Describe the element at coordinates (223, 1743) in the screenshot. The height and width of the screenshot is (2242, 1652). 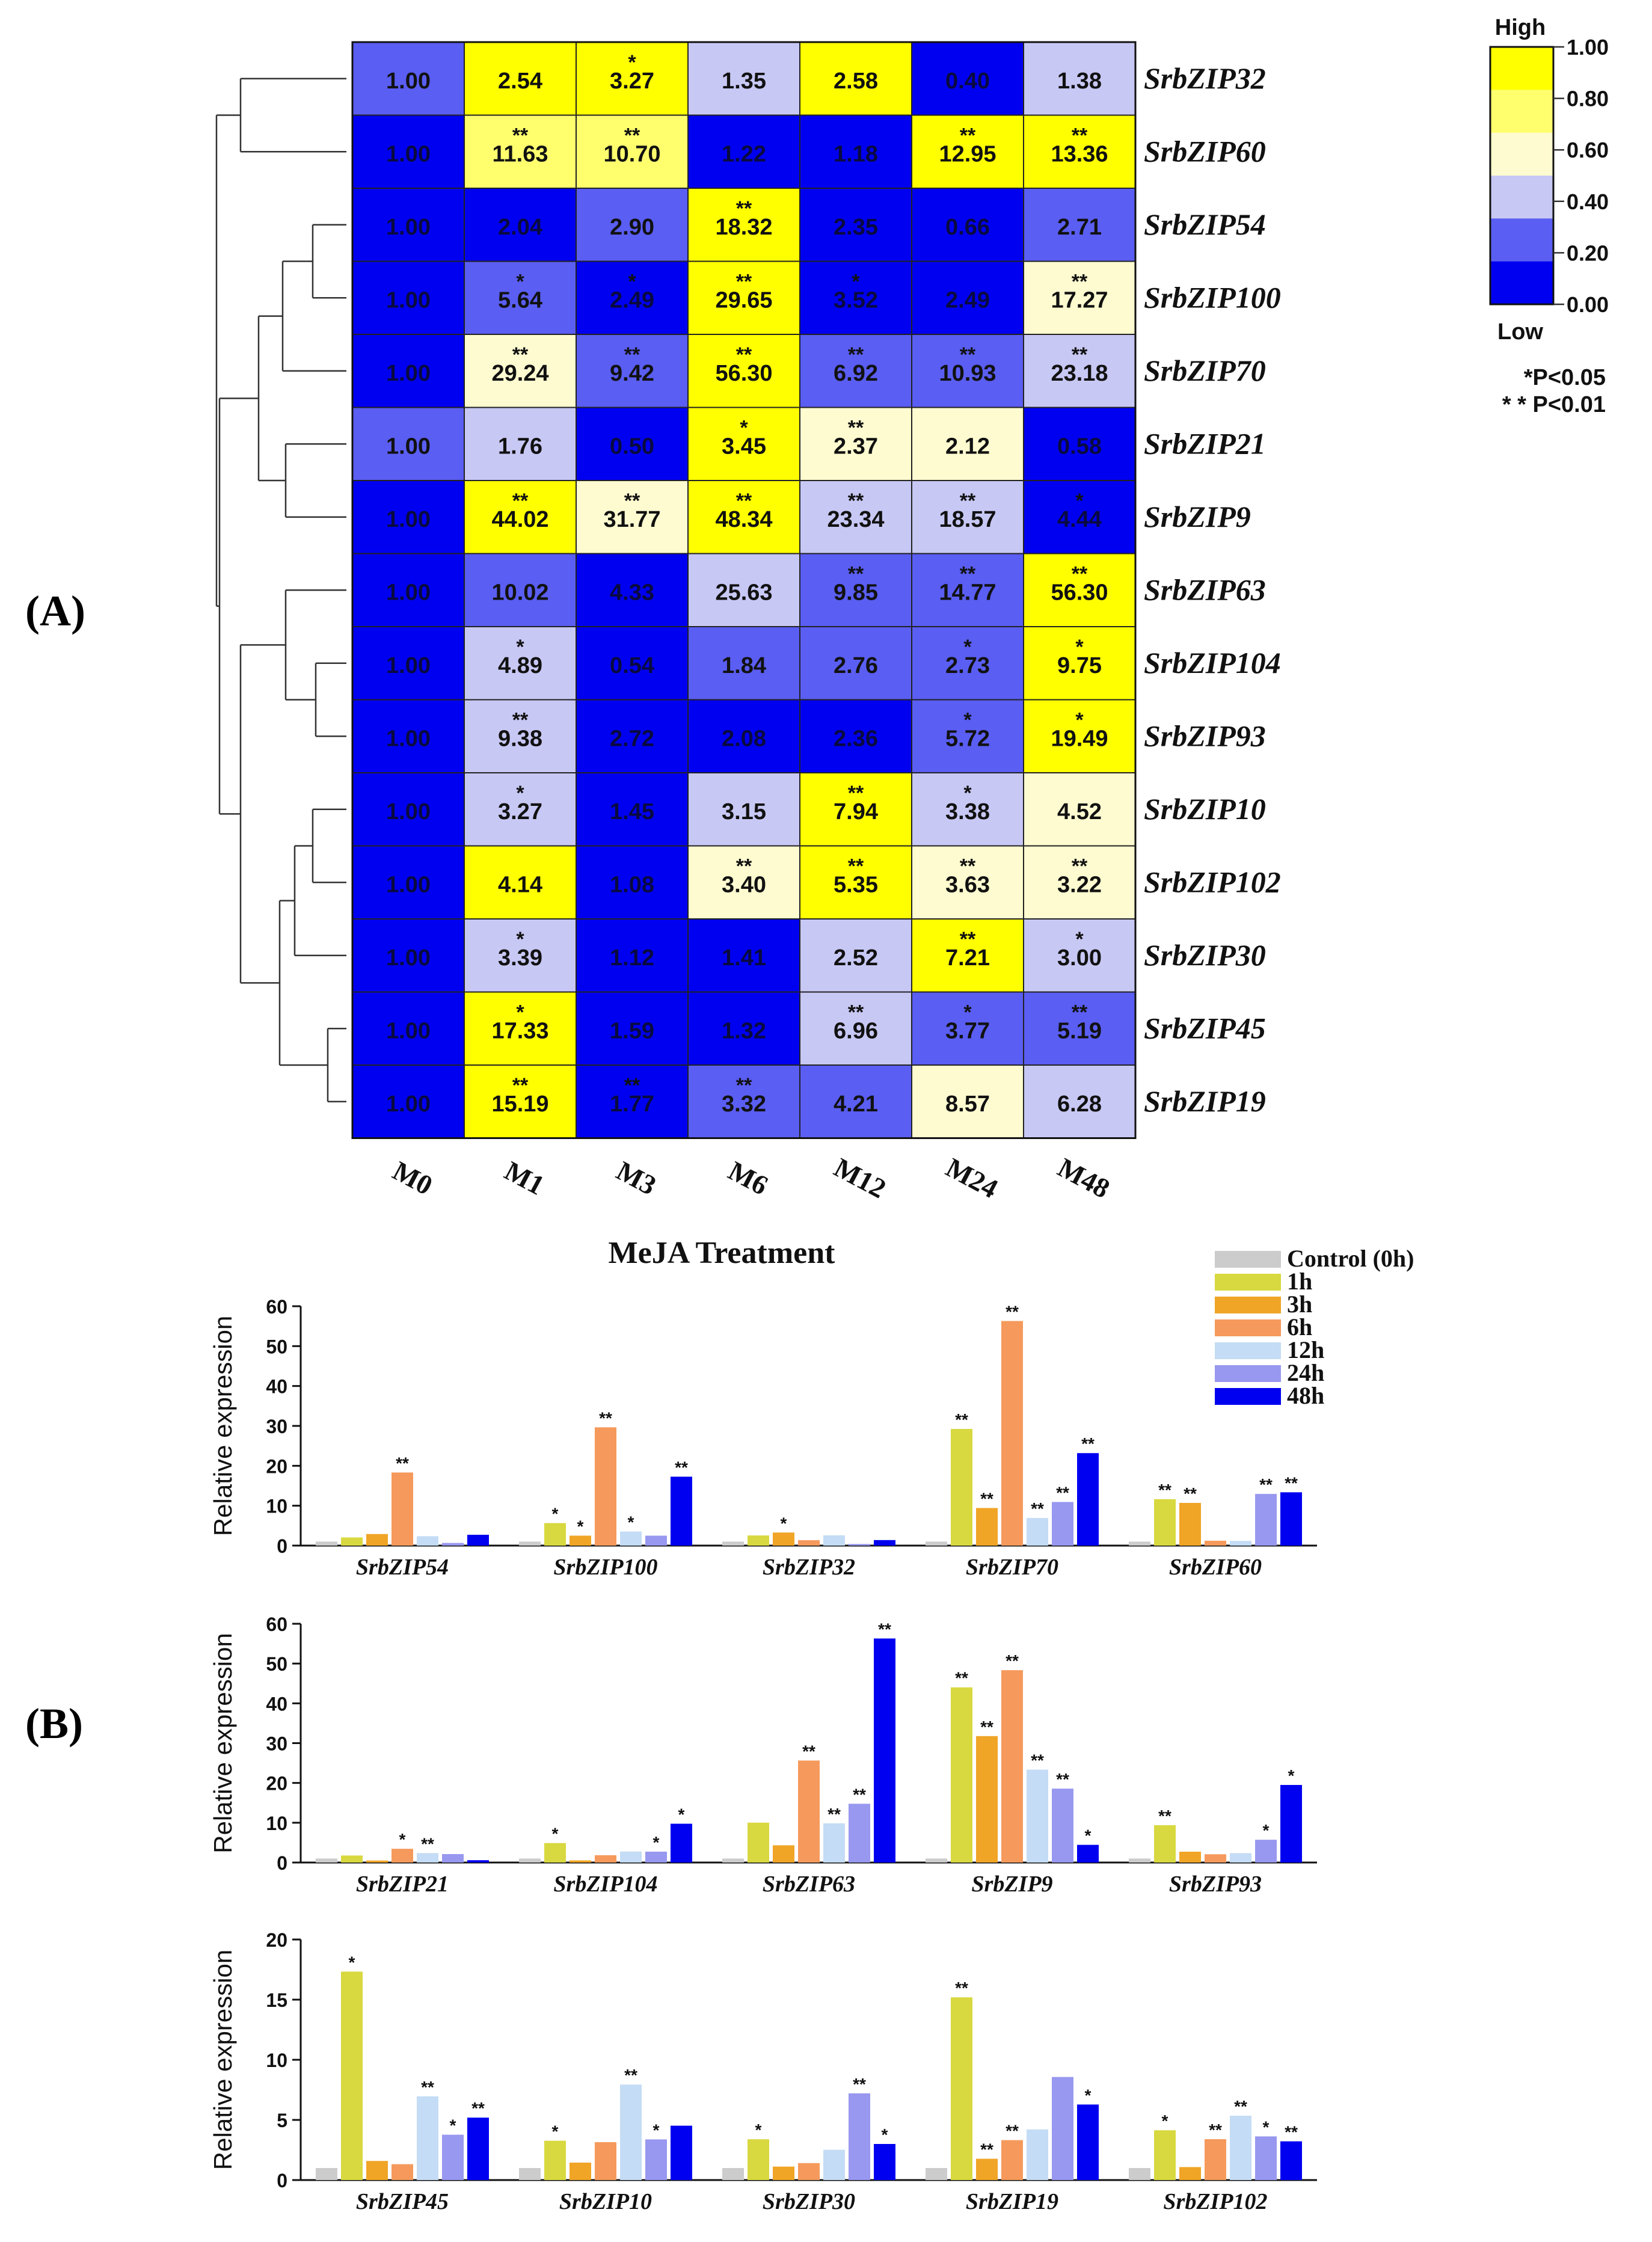
I see `y-axis-label: Relative expression` at that location.